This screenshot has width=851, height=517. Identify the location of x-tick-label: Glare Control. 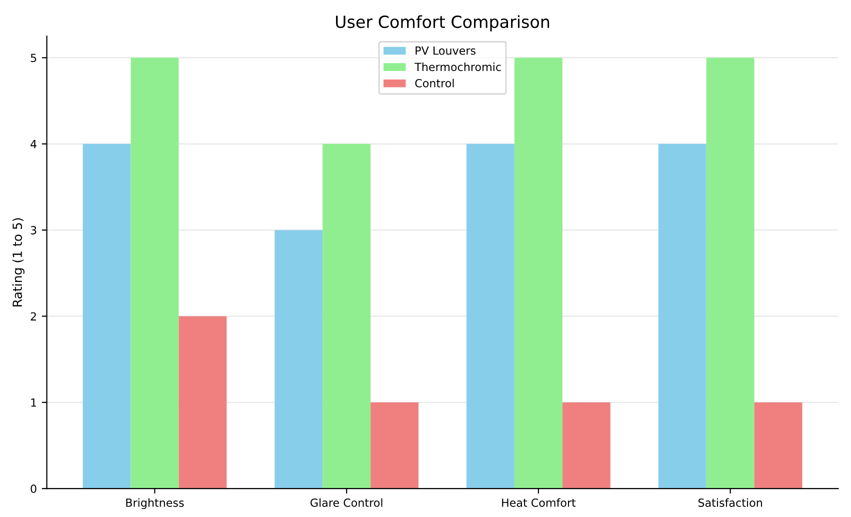
(346, 502).